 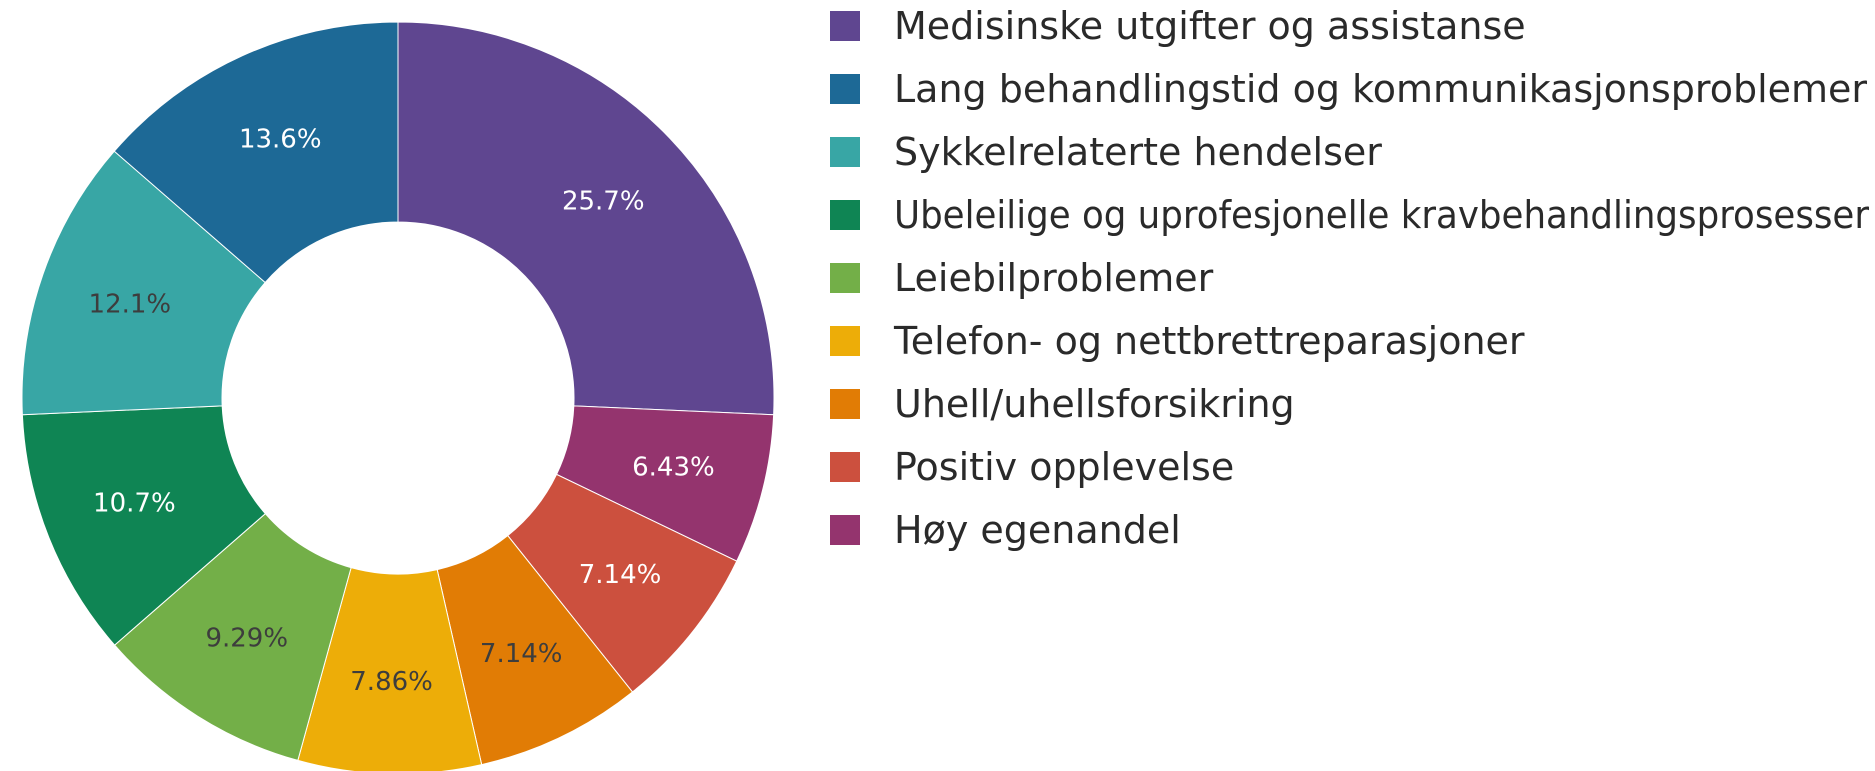 I want to click on legend-label-positiv-opplevelse: Positiv opplevelse, so click(x=1064, y=467).